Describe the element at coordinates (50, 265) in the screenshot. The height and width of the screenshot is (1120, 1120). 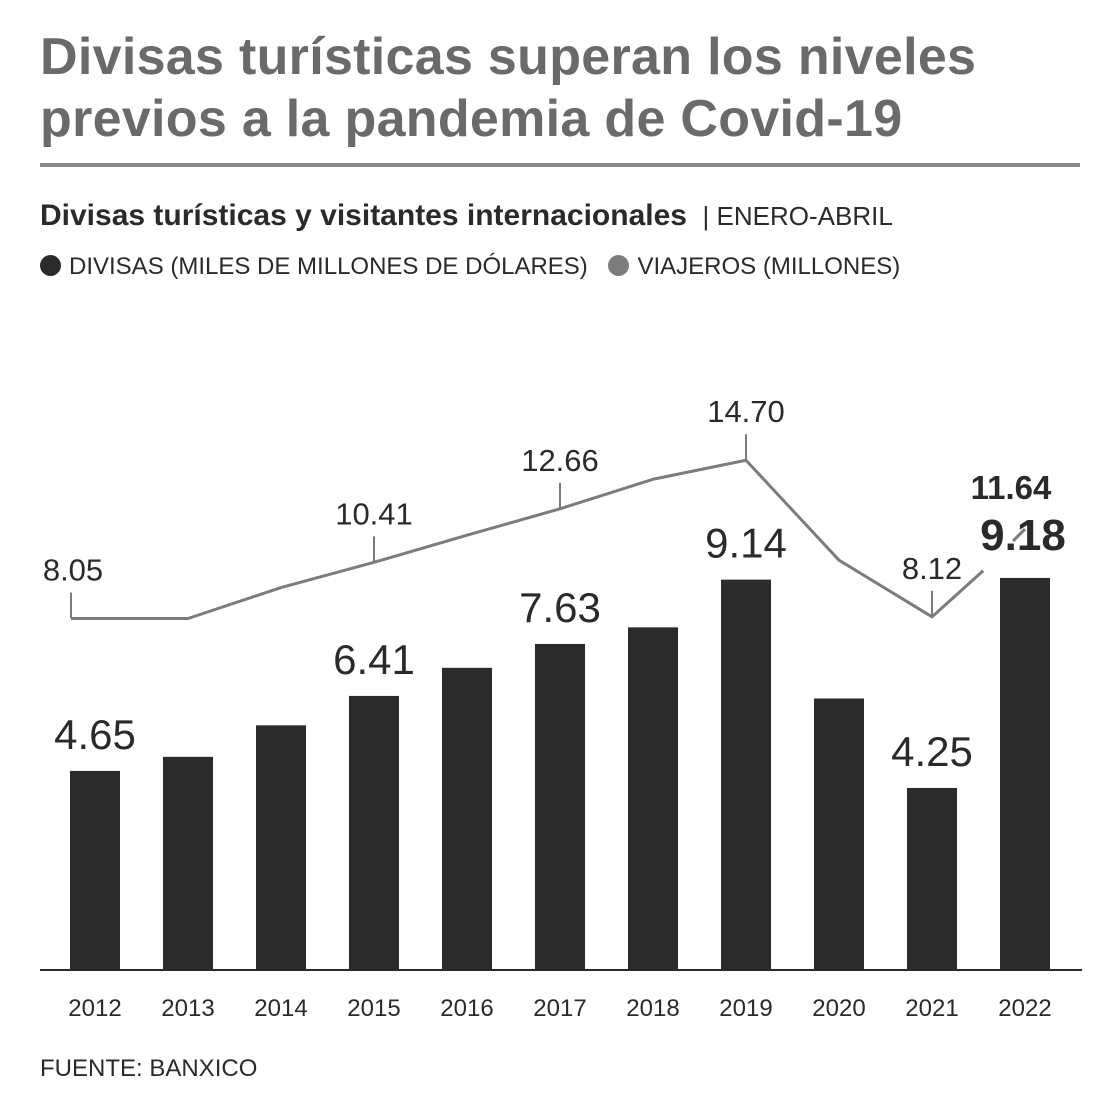
I see `legend-divisas-swatch` at that location.